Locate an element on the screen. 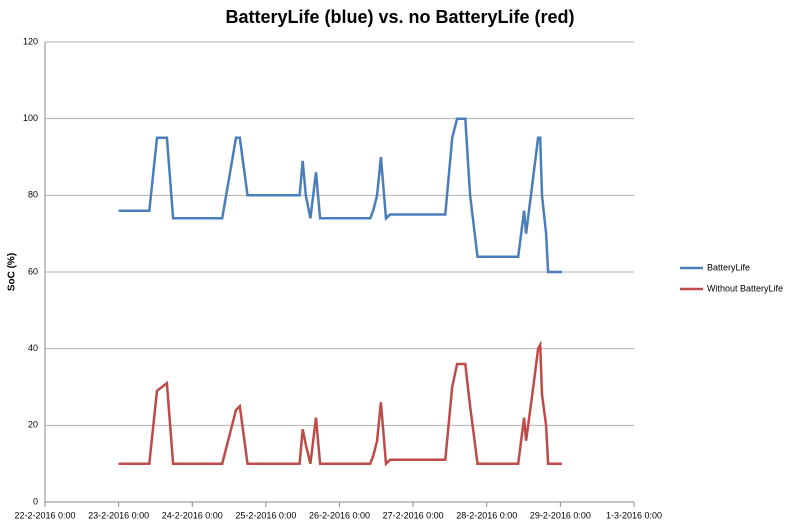 The width and height of the screenshot is (800, 527). x-tick-label: 28-2-2016 0:00 is located at coordinates (486, 515).